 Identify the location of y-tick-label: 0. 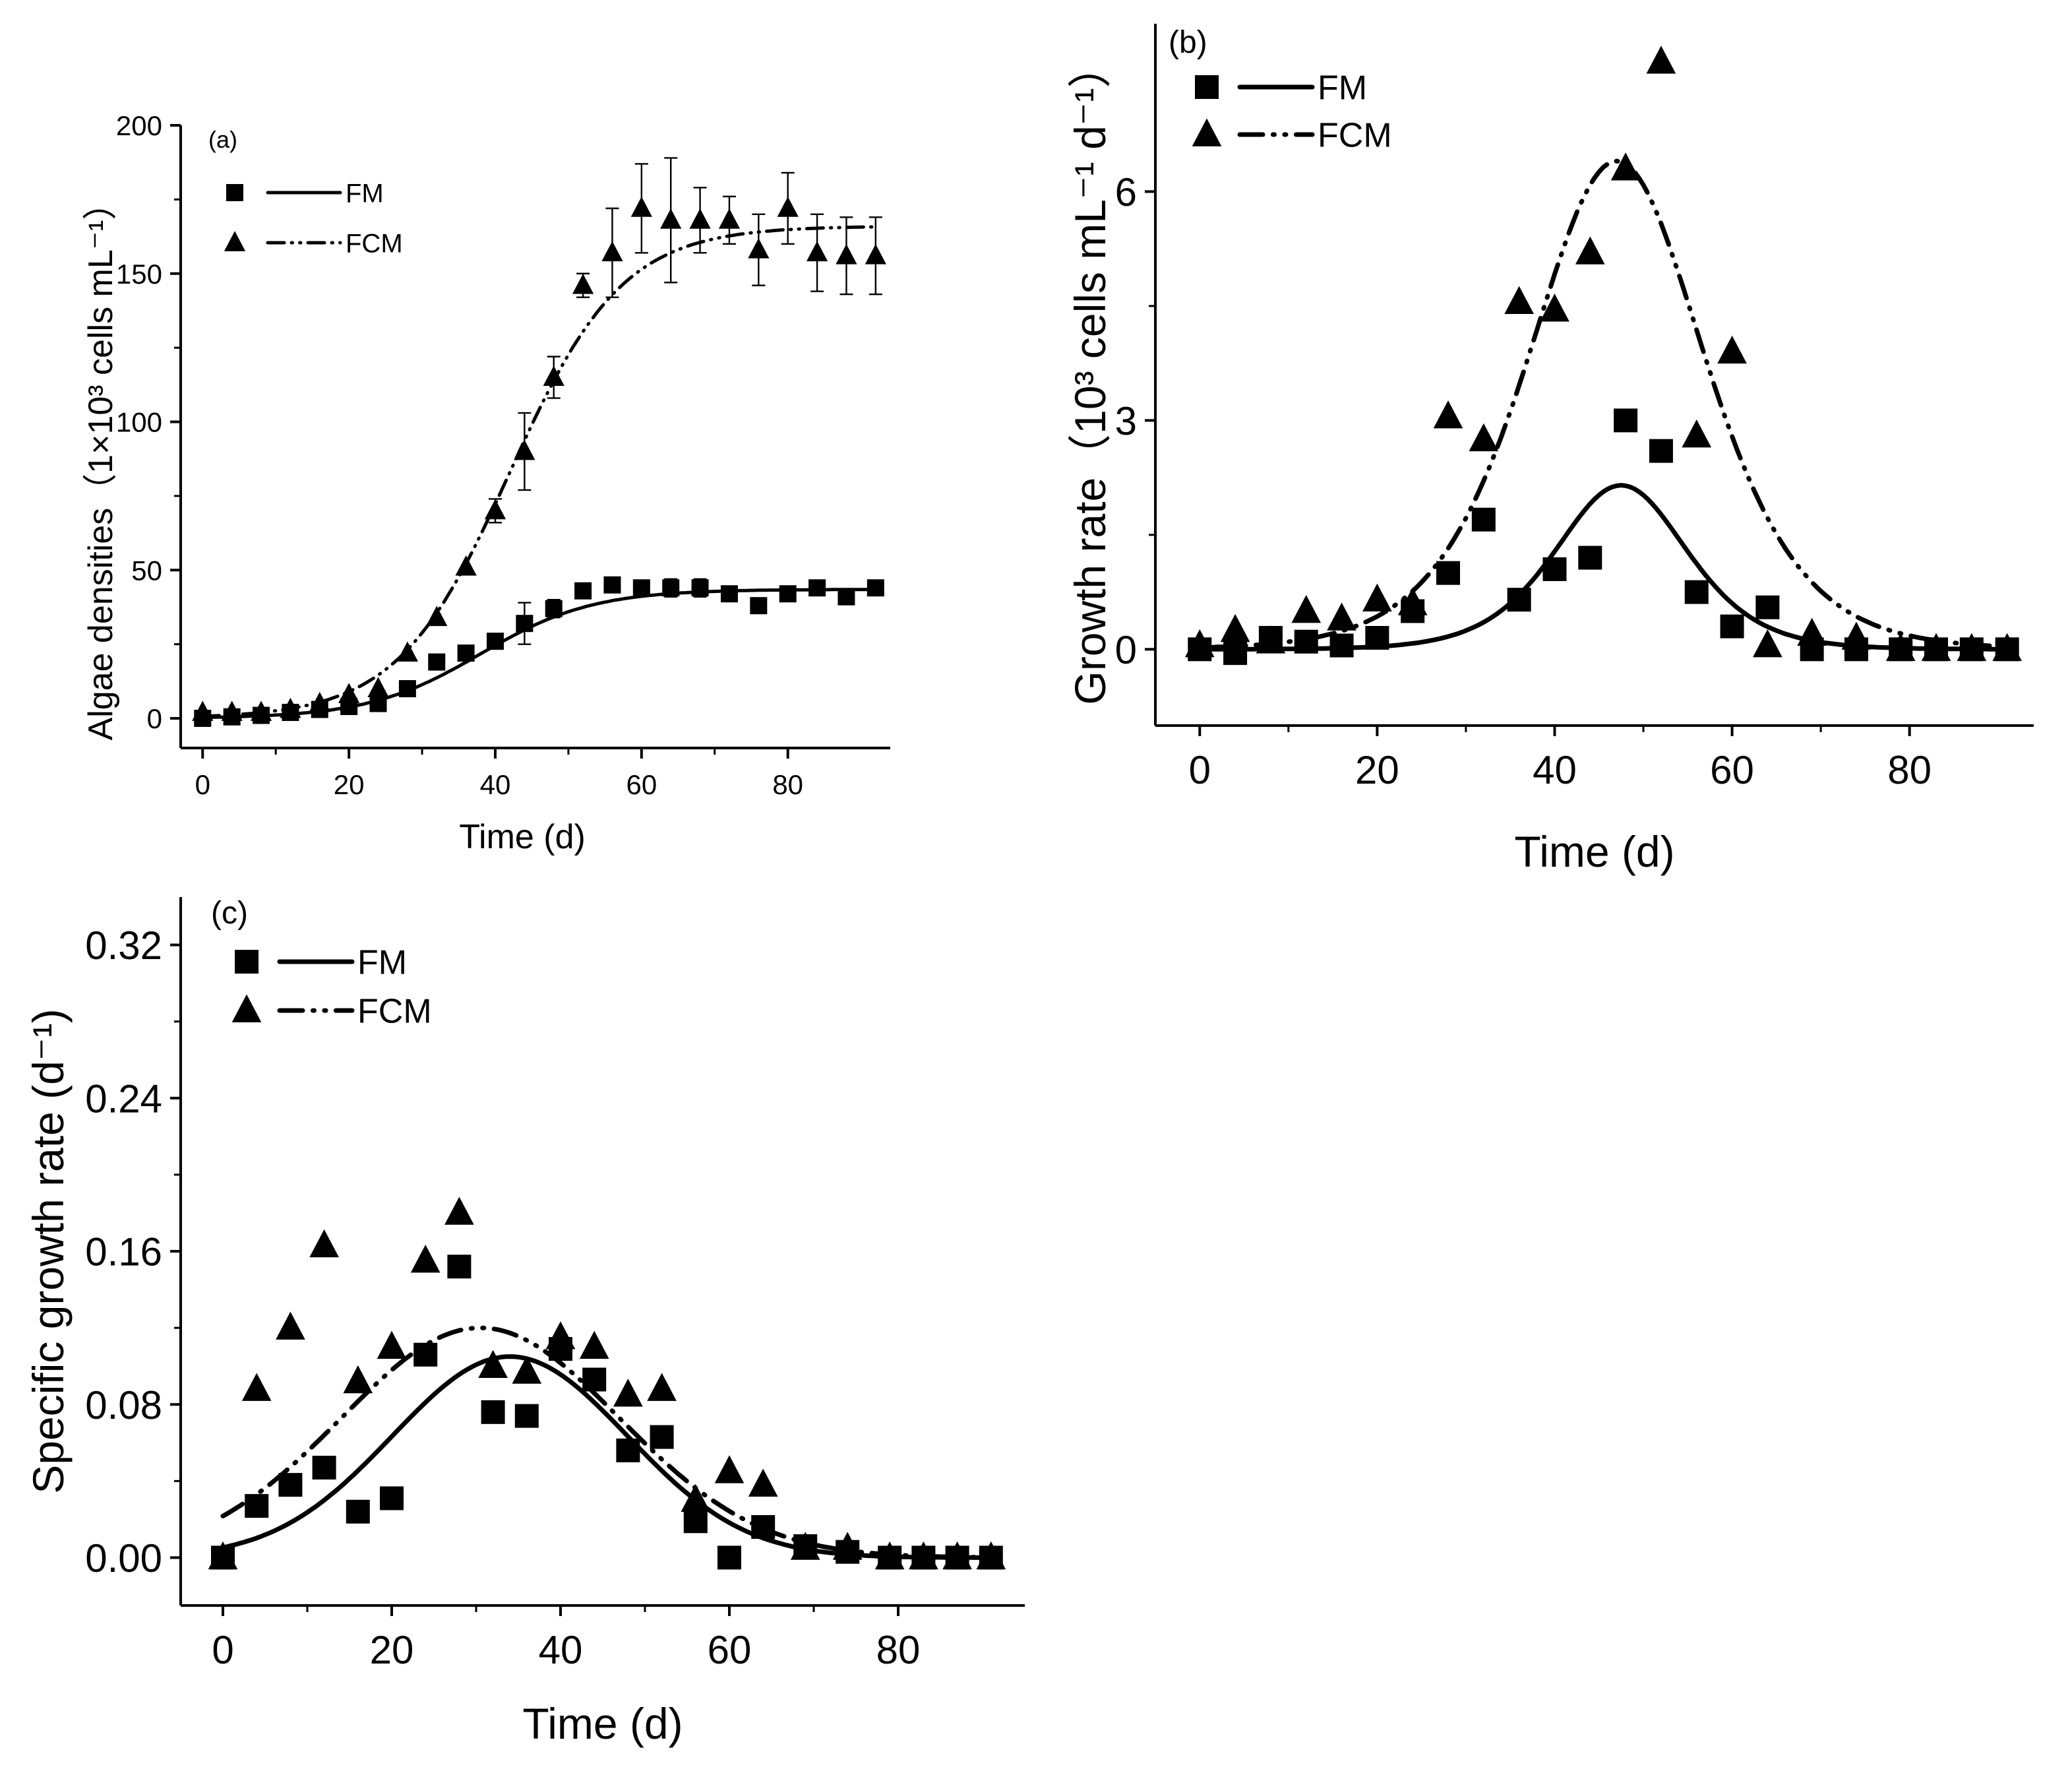
(154, 719).